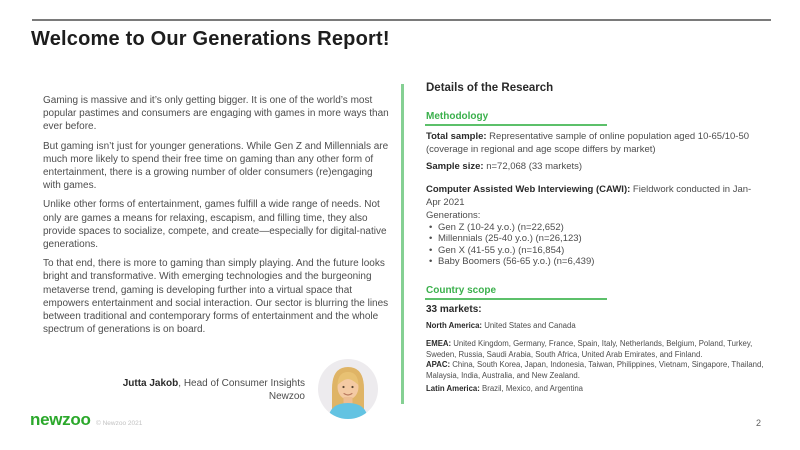  Describe the element at coordinates (759, 423) in the screenshot. I see `page-number: 2` at that location.